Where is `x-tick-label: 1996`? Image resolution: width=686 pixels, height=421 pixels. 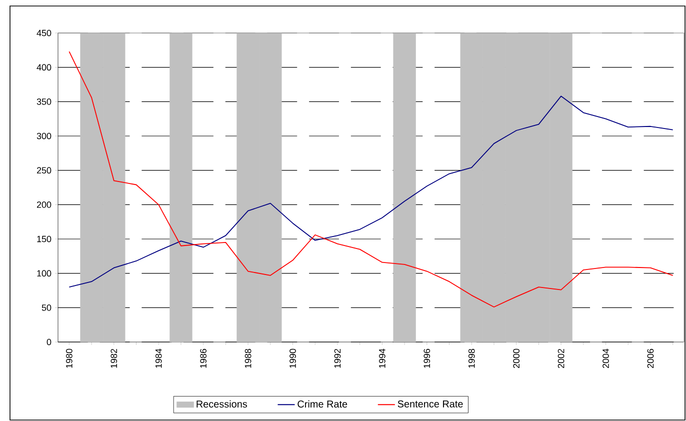
x-tick-label: 1996 is located at coordinates (427, 358).